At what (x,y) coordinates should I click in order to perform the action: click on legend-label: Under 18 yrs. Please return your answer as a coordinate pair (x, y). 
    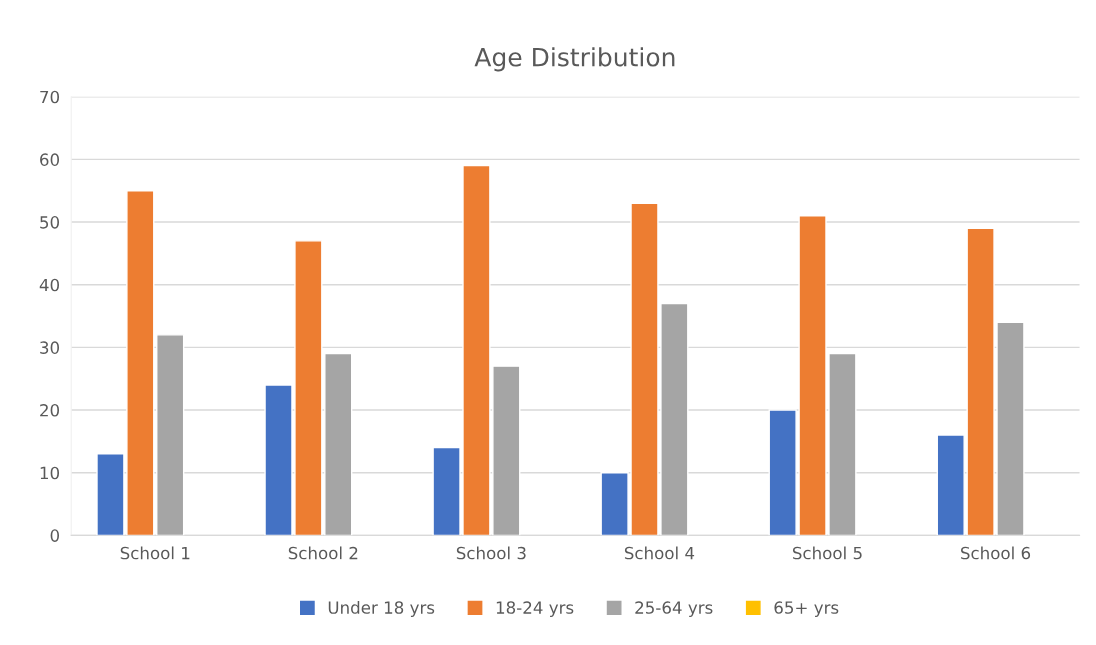
    Looking at the image, I should click on (381, 609).